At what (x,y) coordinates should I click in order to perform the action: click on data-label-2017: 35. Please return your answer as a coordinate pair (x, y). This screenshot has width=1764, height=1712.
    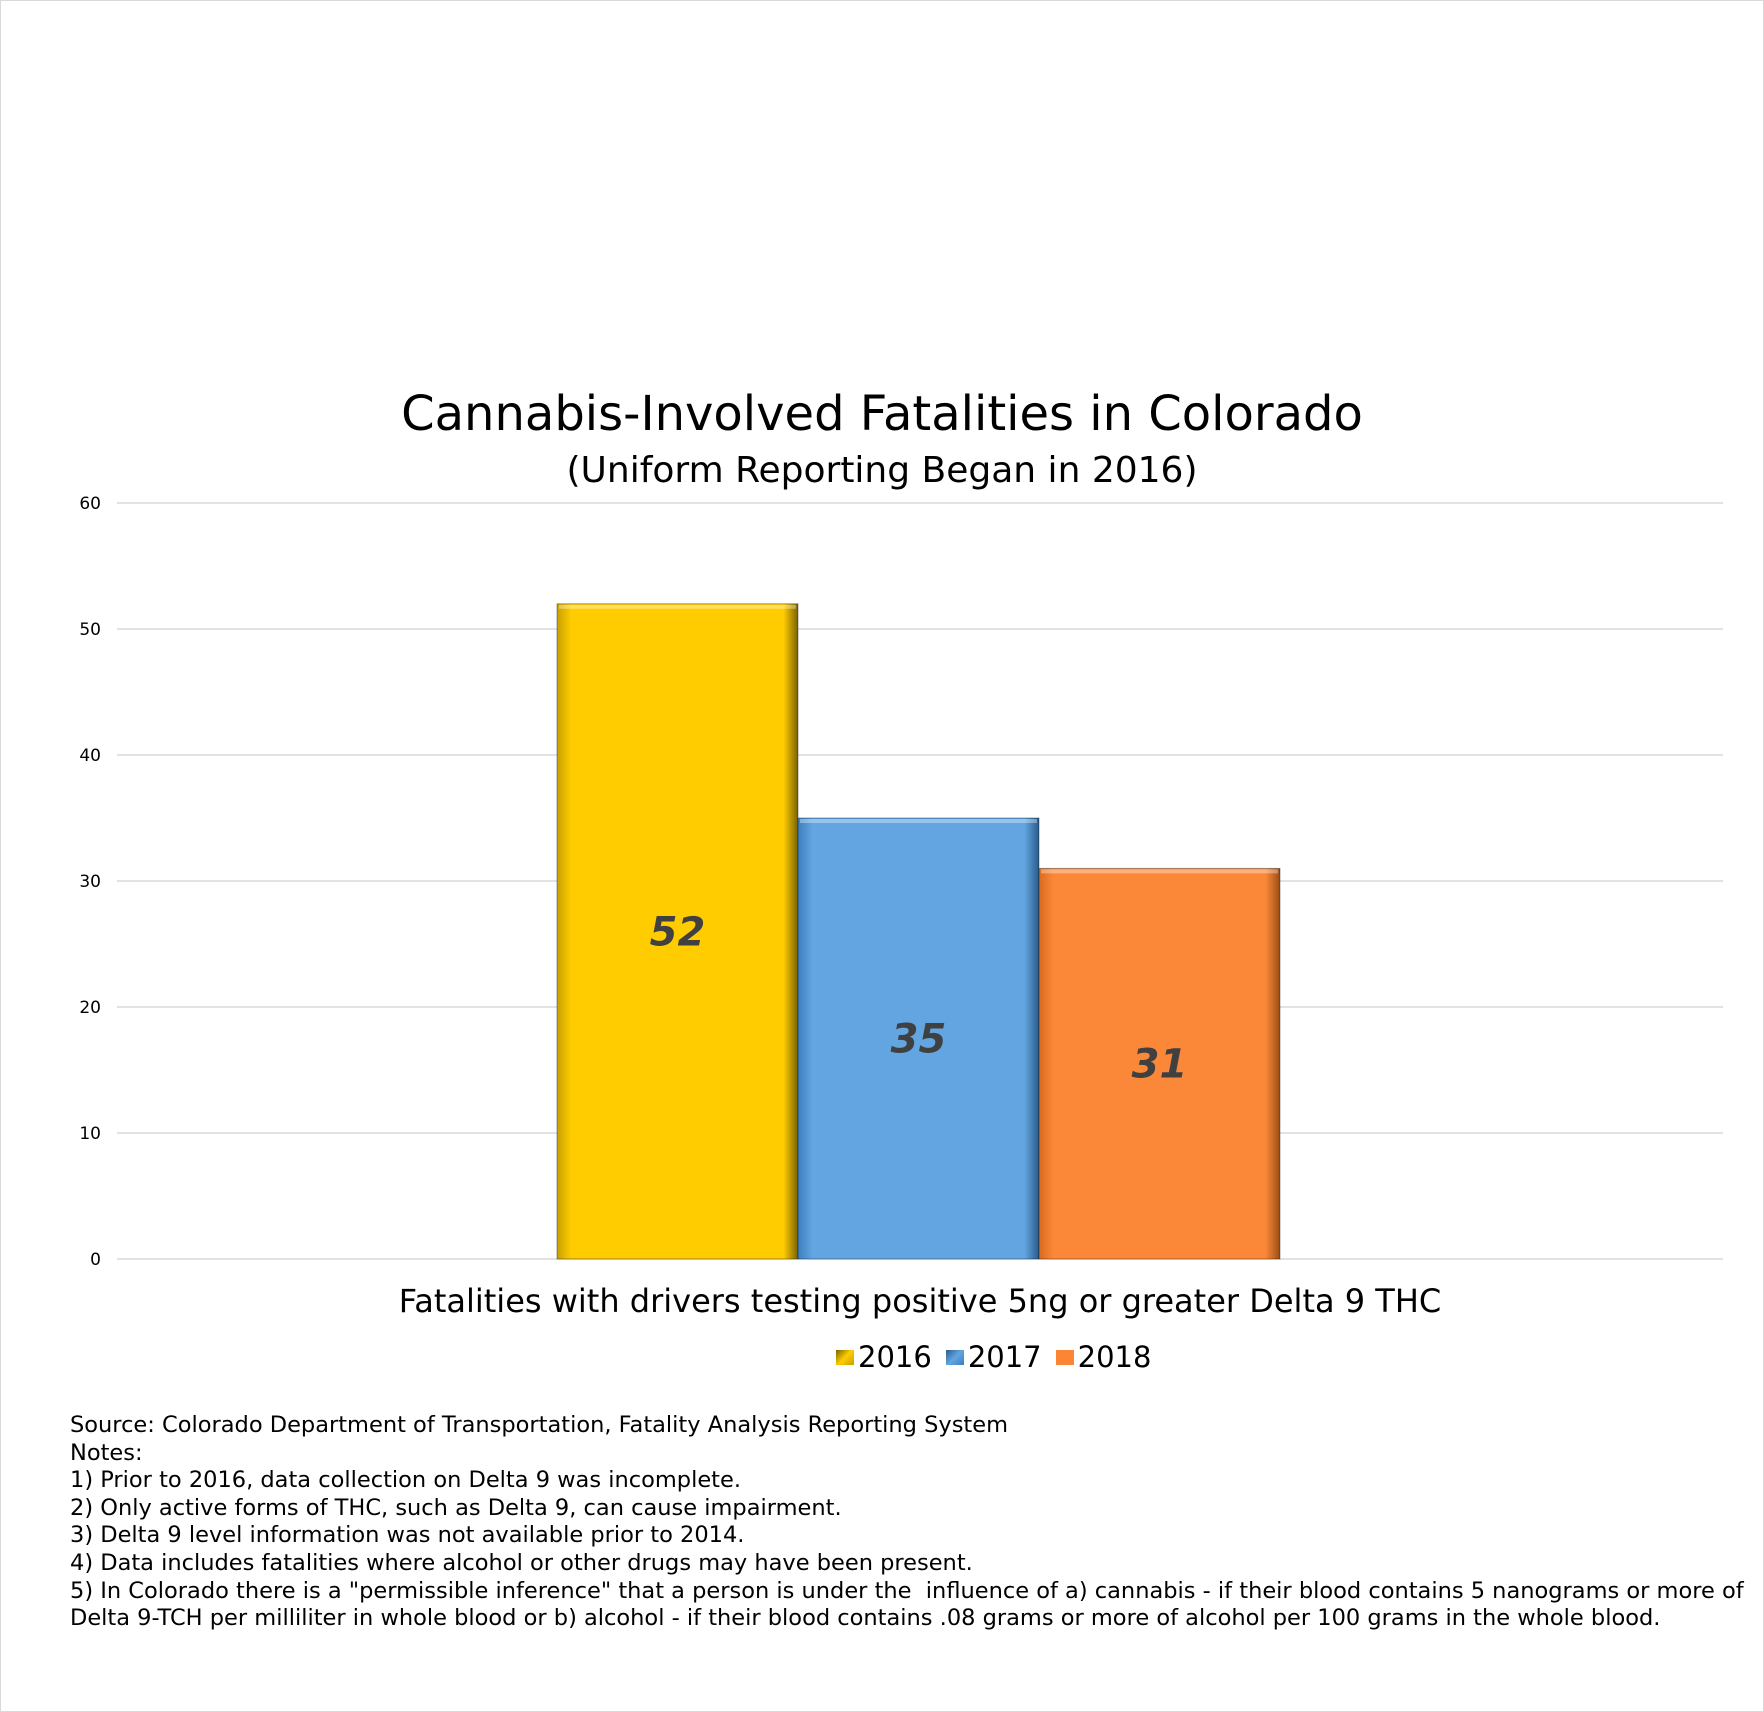
    Looking at the image, I should click on (919, 1040).